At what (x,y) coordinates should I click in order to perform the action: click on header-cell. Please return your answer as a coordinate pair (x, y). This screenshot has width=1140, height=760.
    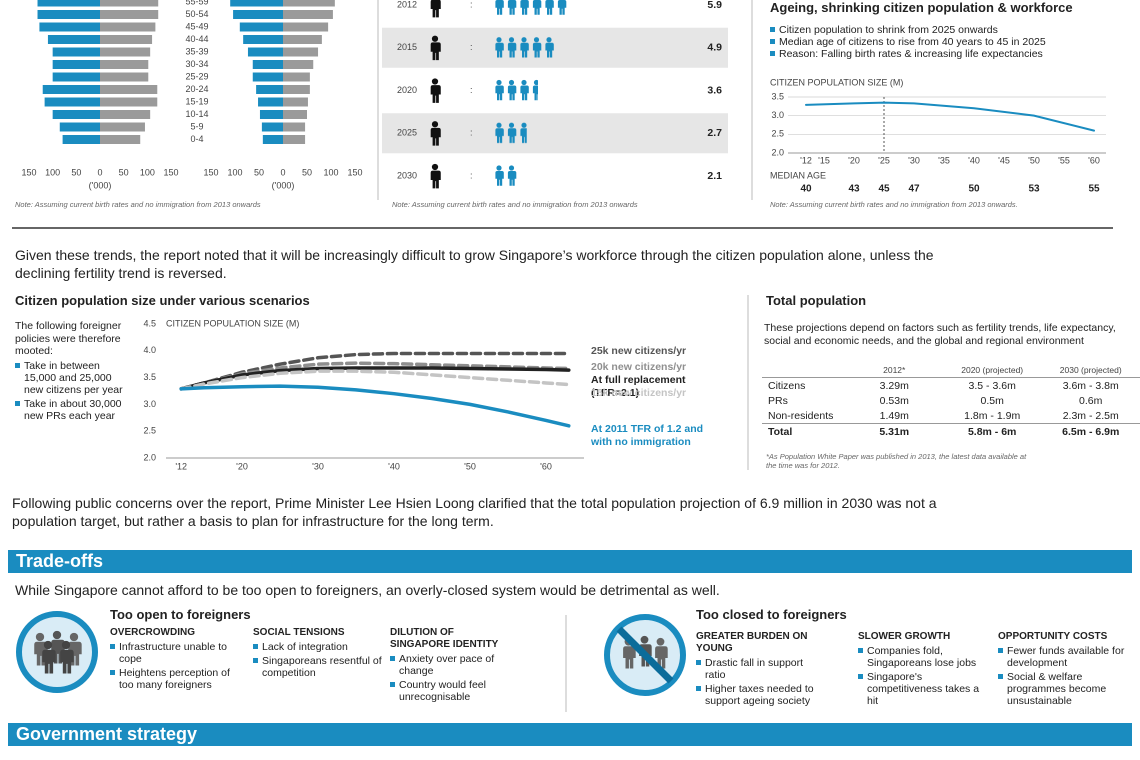
    Looking at the image, I should click on (804, 370).